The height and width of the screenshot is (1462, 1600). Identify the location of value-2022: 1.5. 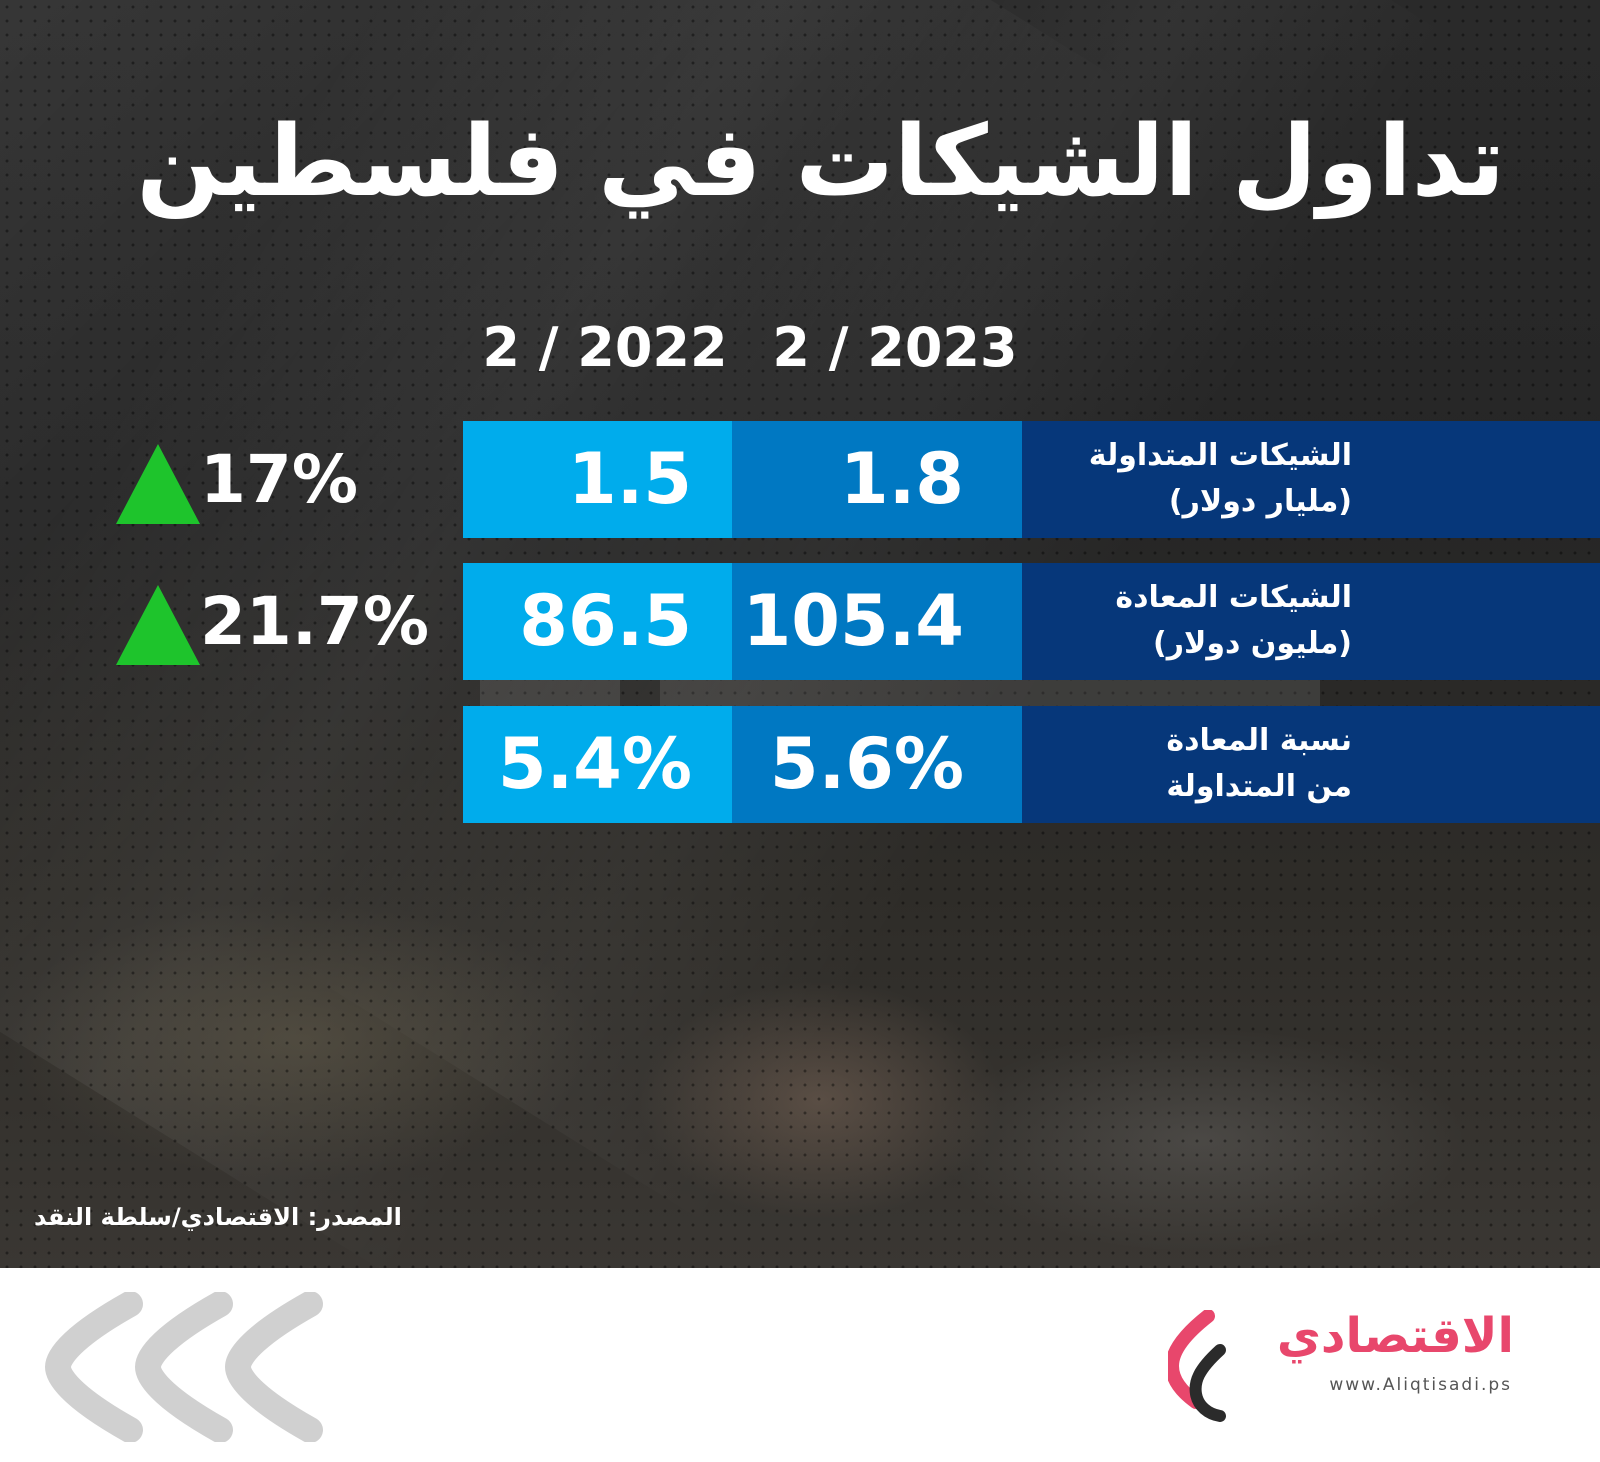
(629, 479).